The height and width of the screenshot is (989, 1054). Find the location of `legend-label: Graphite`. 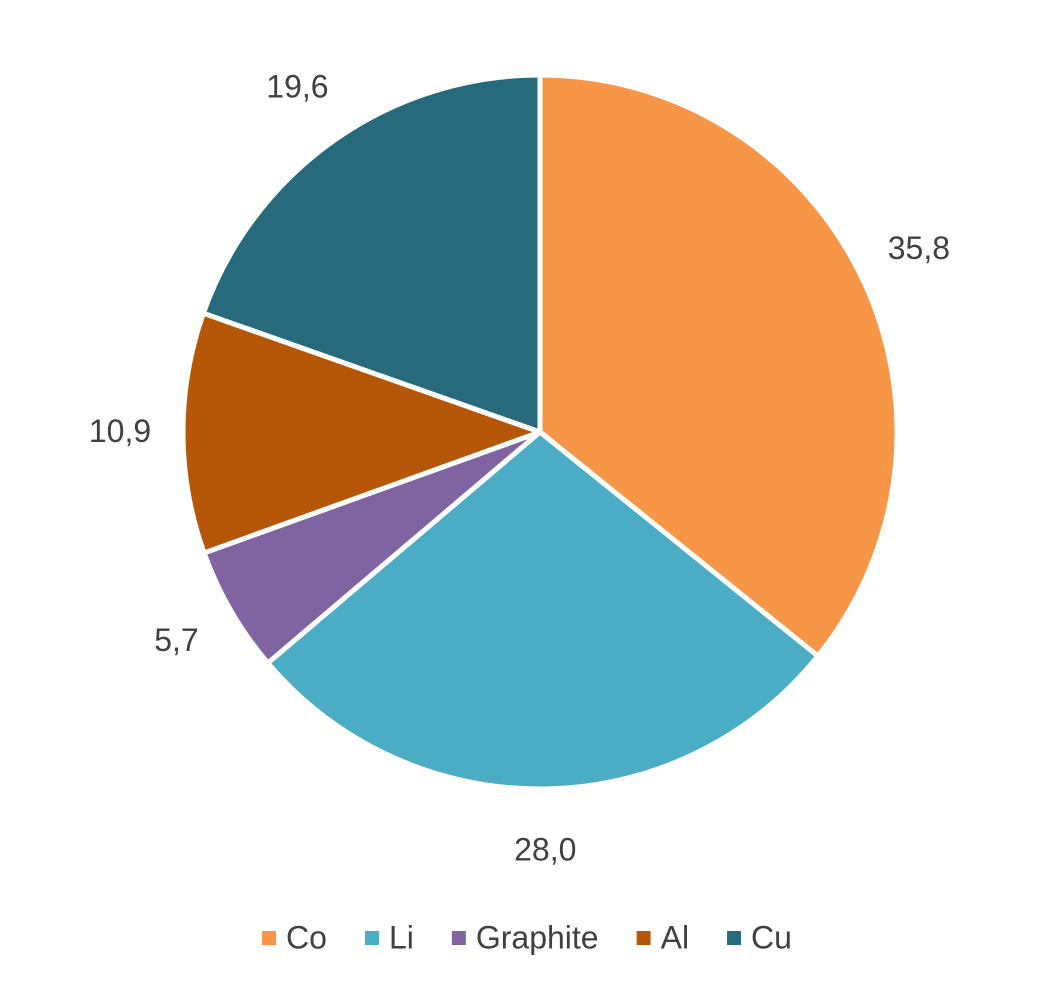

legend-label: Graphite is located at coordinates (537, 937).